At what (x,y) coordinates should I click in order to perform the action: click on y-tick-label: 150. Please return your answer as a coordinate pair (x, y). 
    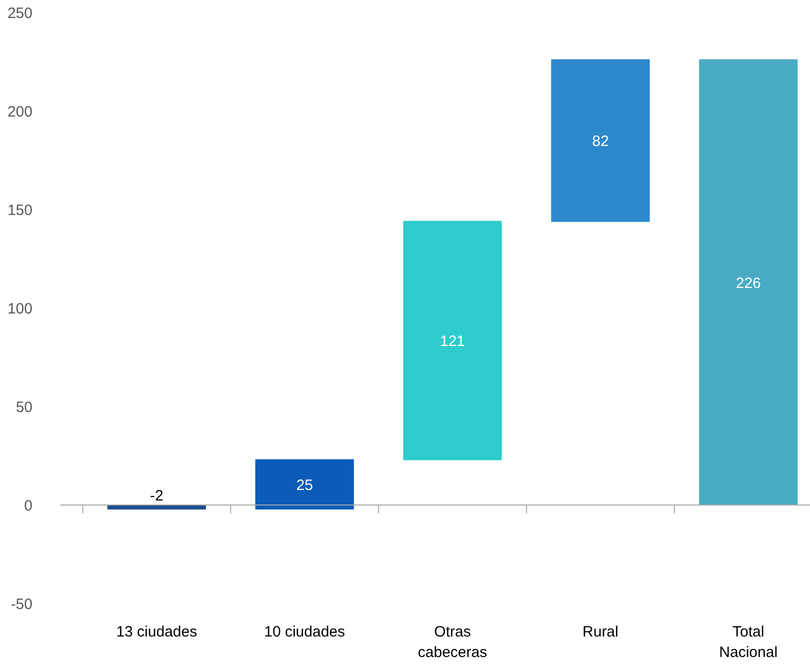
    Looking at the image, I should click on (20, 210).